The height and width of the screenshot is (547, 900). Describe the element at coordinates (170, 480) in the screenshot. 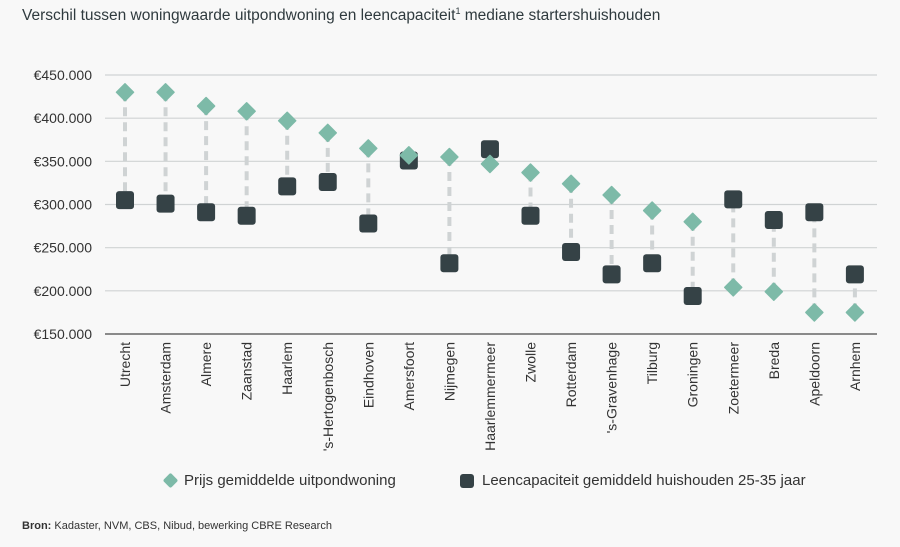

I see `diamond-marker-icon` at that location.